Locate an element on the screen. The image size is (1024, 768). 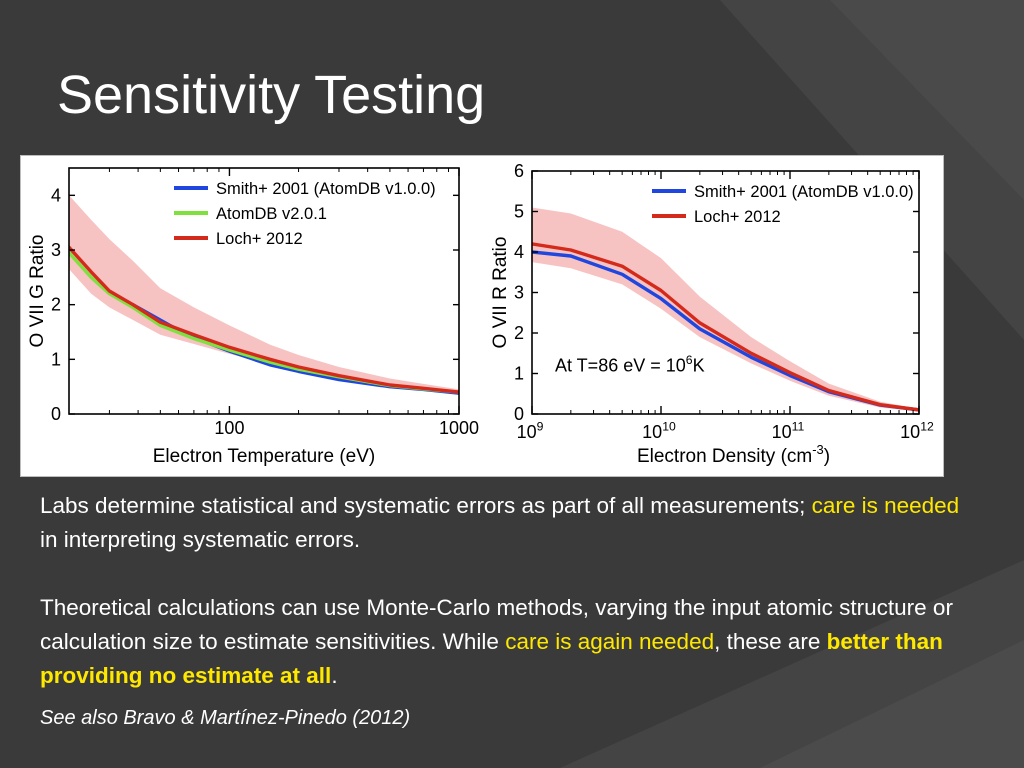
right-chart-x-tick-label: 1010 is located at coordinates (659, 430).